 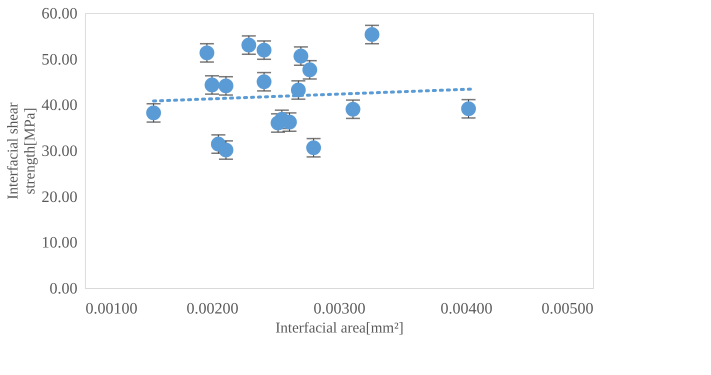 I want to click on y-tick-label: 10.00, so click(x=60, y=243).